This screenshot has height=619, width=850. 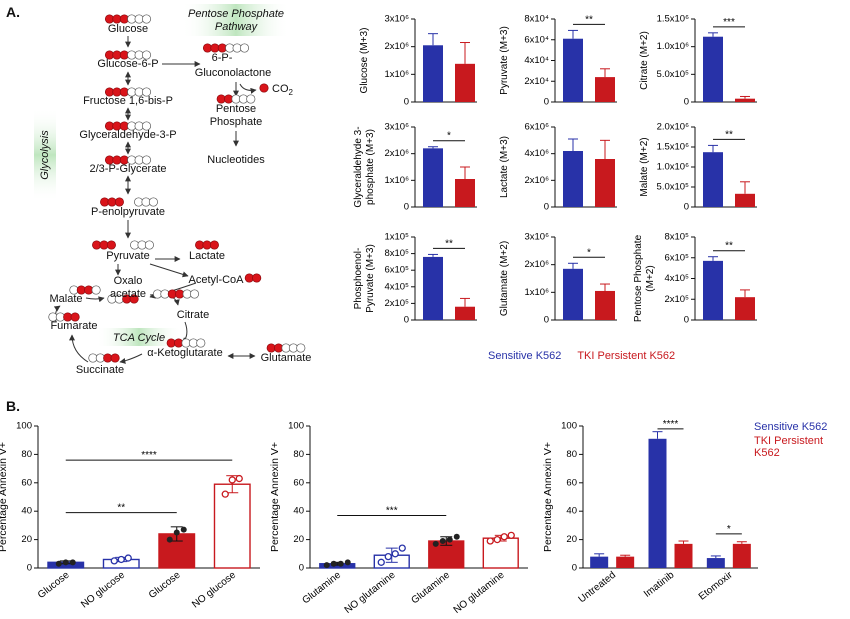 What do you see at coordinates (536, 60) in the screenshot?
I see `y-tick-label: 4x10⁴` at bounding box center [536, 60].